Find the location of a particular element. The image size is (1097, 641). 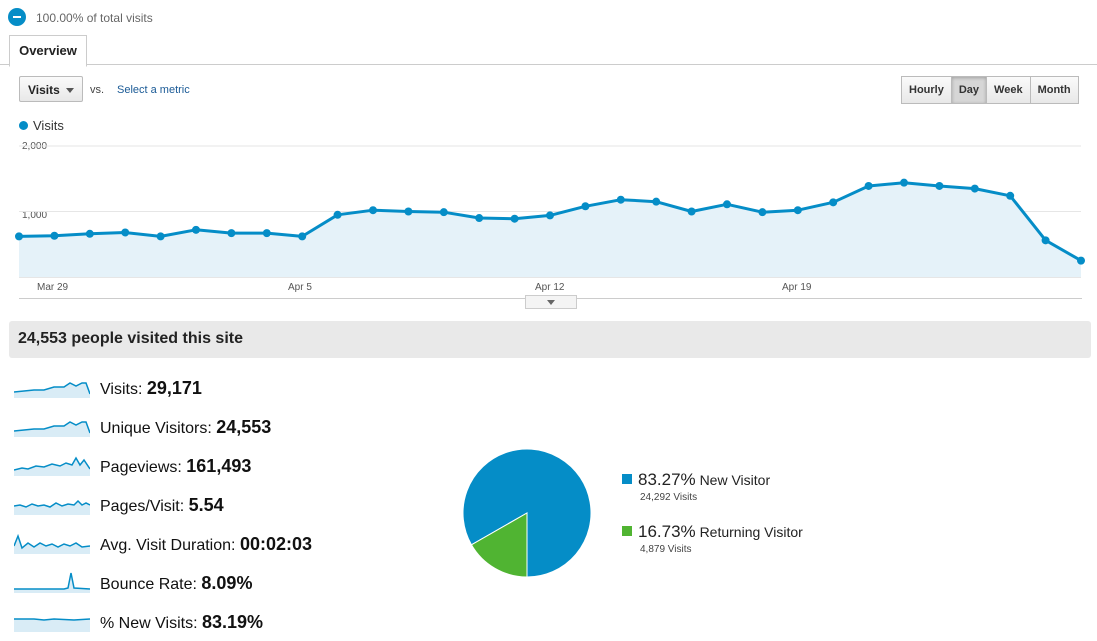

metric-pageviews-text: Pageviews: 161,493 is located at coordinates (175, 466).